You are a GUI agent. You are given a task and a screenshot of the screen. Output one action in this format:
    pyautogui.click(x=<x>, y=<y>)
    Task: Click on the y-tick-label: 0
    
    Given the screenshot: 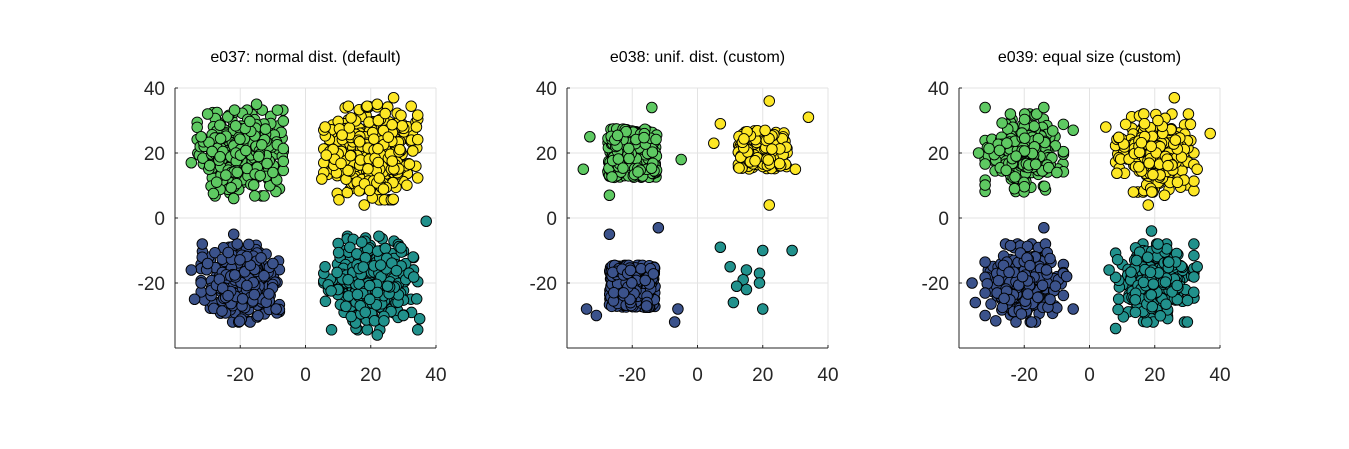 What is the action you would take?
    pyautogui.click(x=551, y=219)
    